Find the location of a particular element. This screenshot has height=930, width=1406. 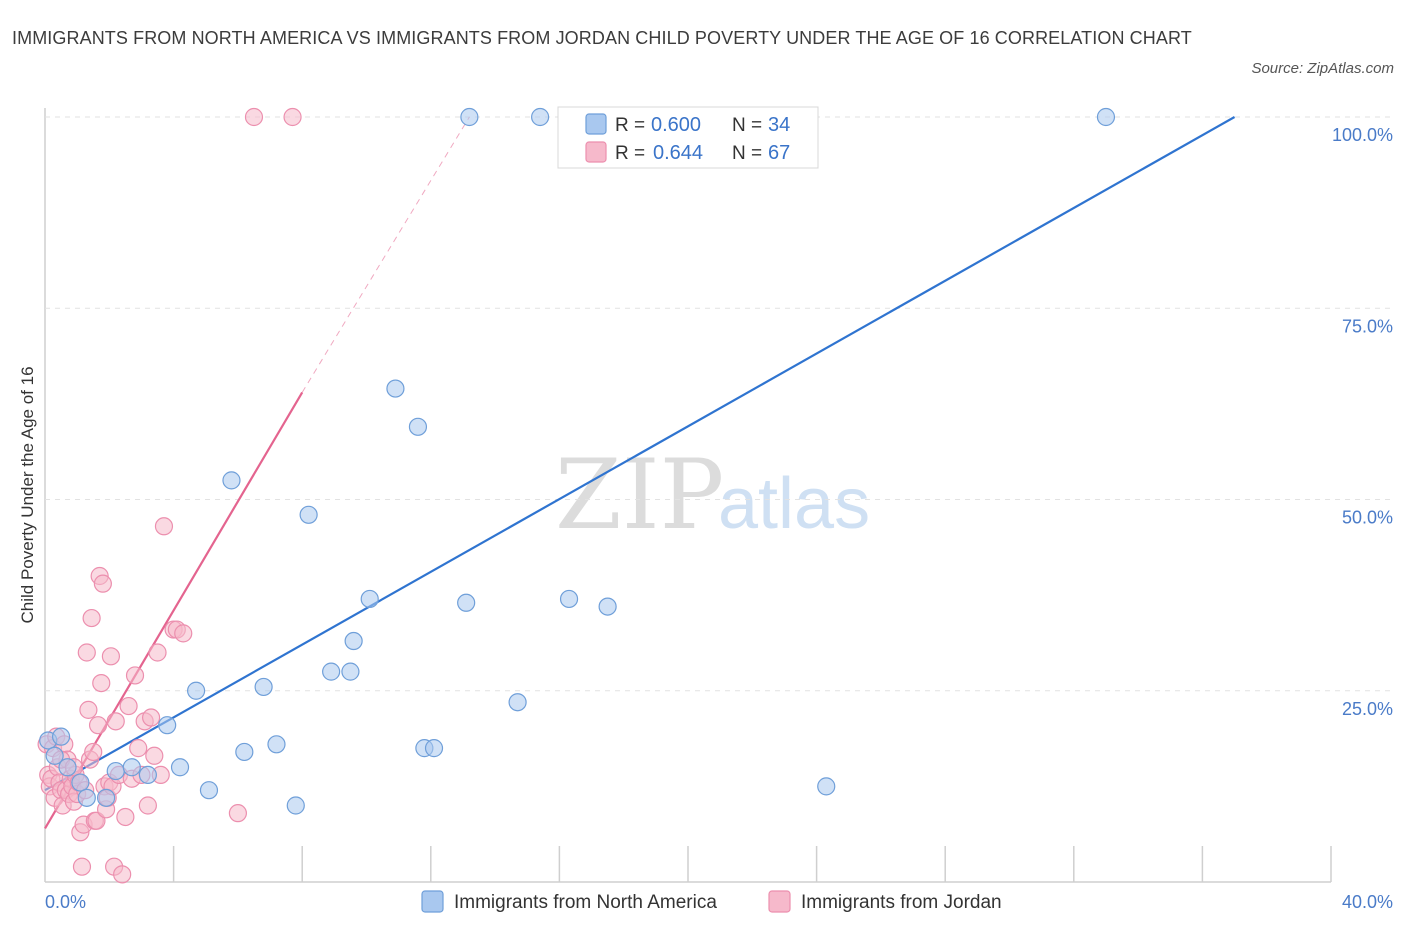

legend-n-label-blue: N = is located at coordinates (747, 125).